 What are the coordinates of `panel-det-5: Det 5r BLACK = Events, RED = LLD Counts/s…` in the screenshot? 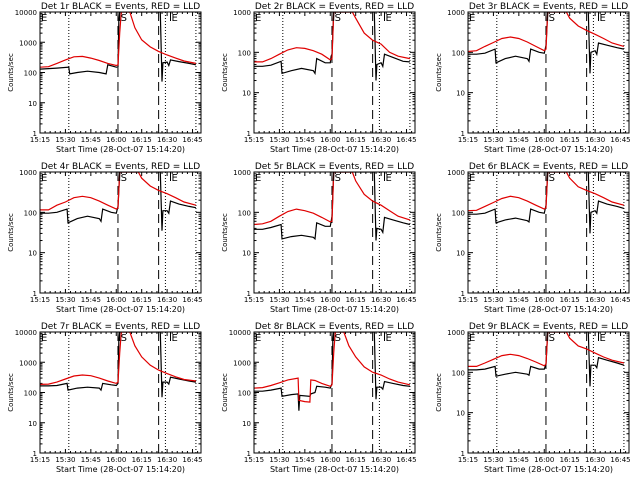 It's located at (319, 238).